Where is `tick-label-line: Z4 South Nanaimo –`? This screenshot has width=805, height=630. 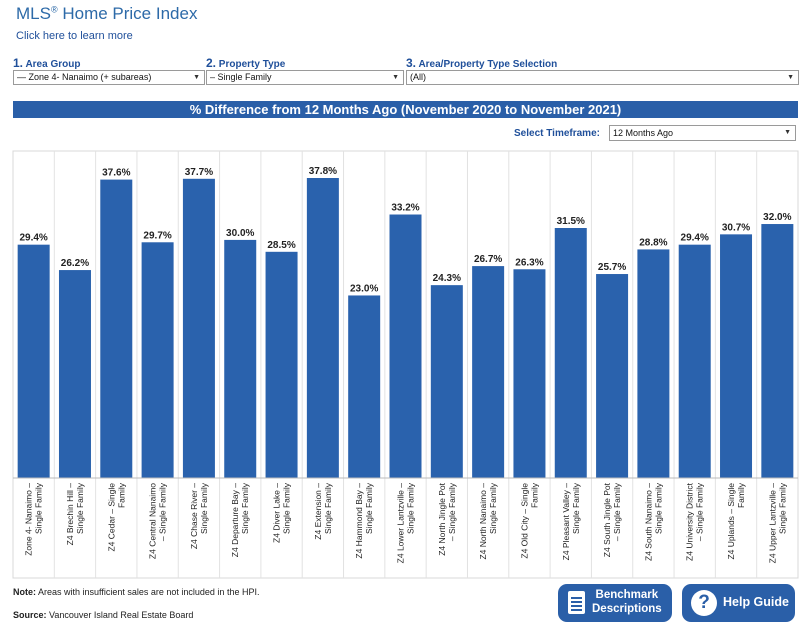
tick-label-line: Z4 South Nanaimo – is located at coordinates (648, 522).